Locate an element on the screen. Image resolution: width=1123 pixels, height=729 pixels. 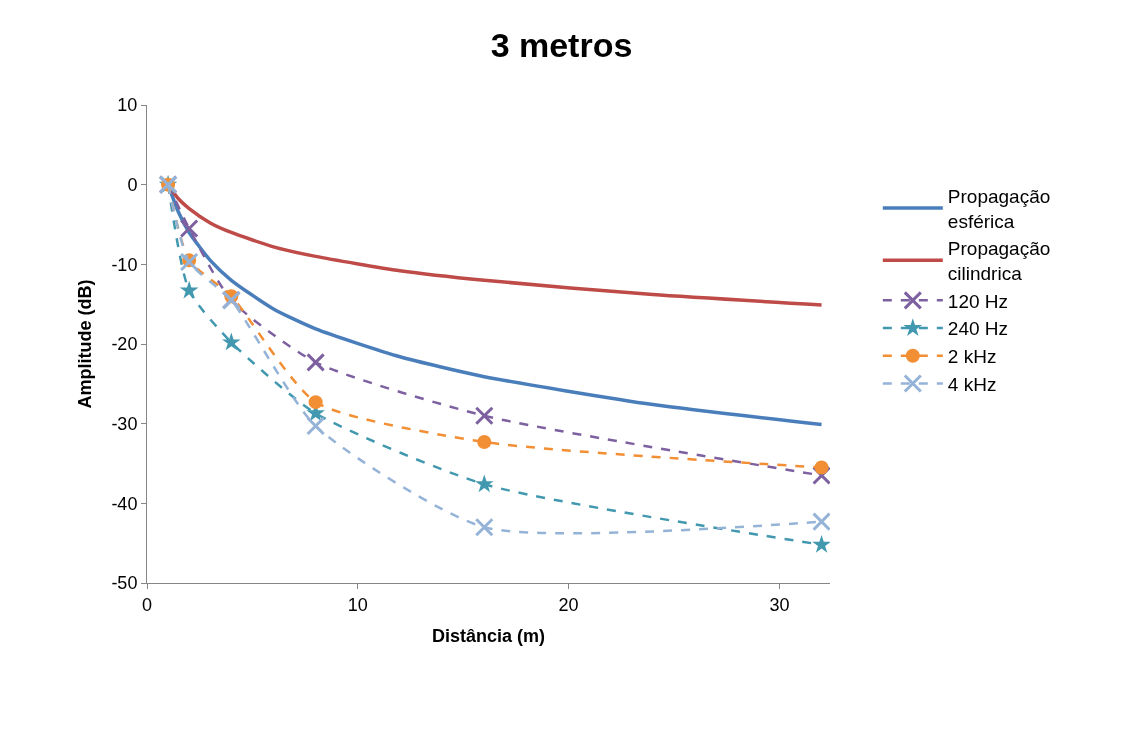
chart-title: 3 metros is located at coordinates (561, 44).